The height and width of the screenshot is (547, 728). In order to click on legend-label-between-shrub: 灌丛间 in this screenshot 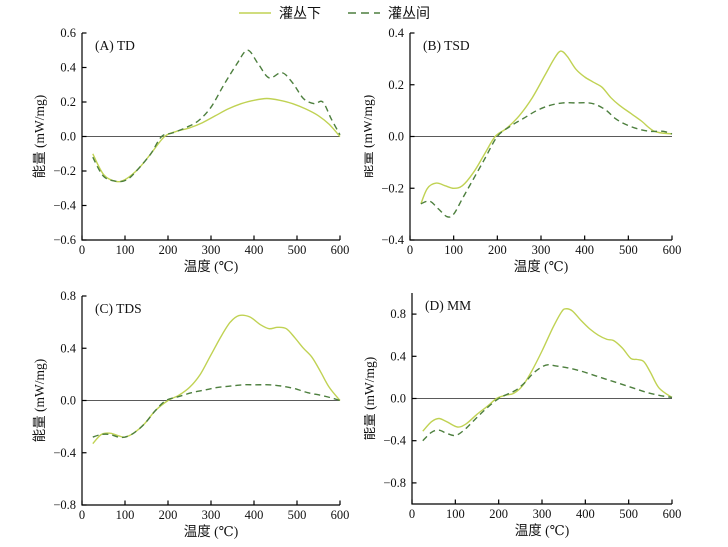, I will do `click(409, 14)`.